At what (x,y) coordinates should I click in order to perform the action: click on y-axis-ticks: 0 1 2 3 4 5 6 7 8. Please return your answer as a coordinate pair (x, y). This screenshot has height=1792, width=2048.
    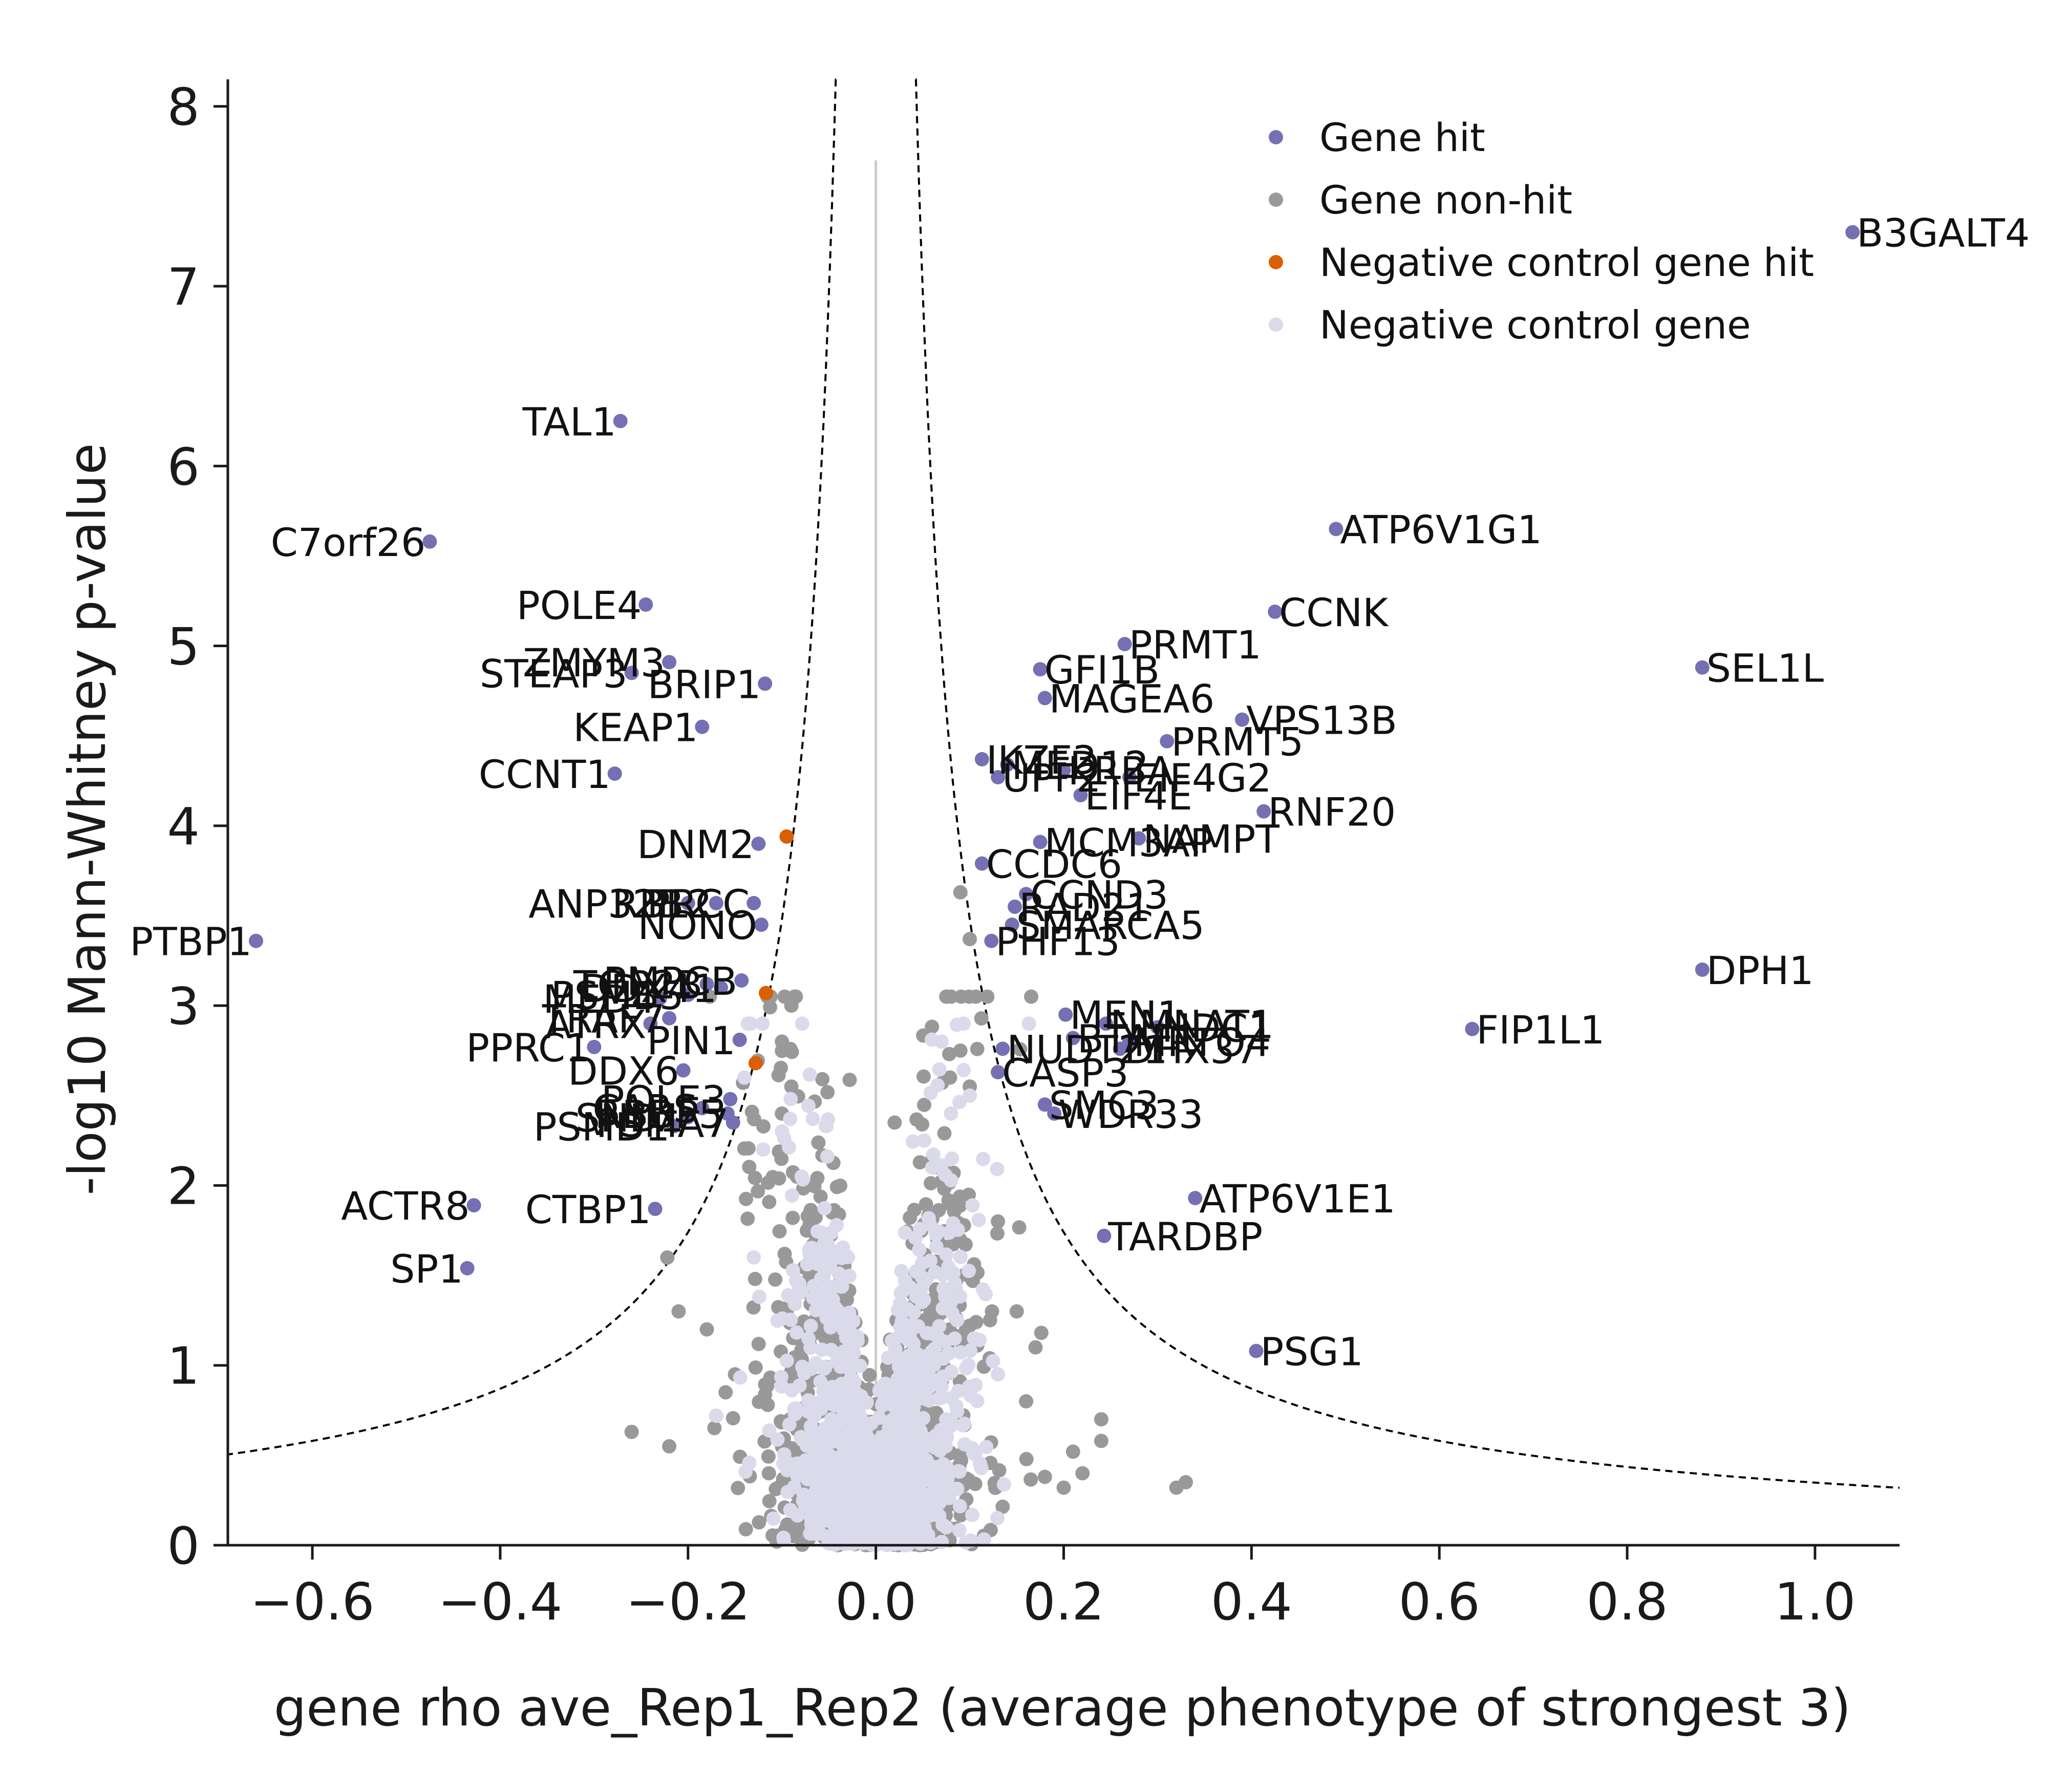
    Looking at the image, I should click on (197, 826).